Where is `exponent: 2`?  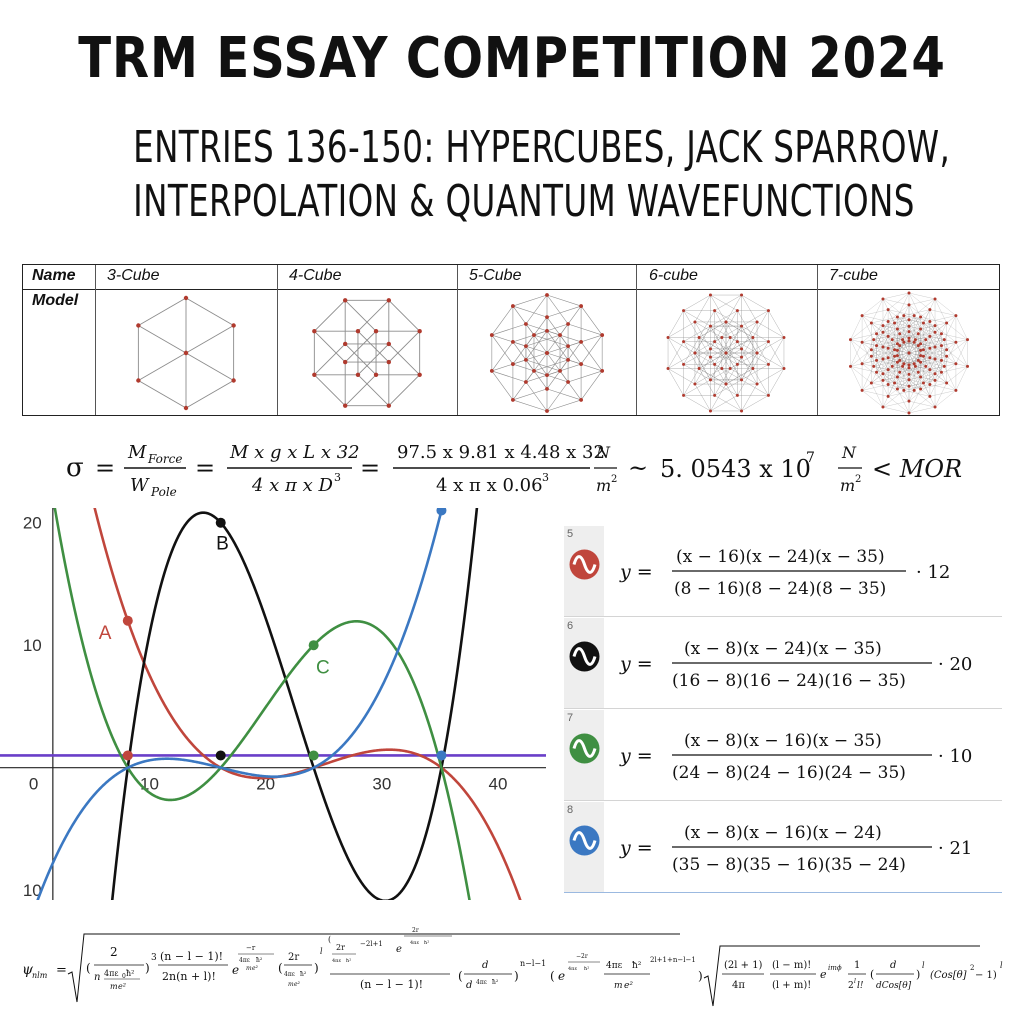 exponent: 2 is located at coordinates (614, 479).